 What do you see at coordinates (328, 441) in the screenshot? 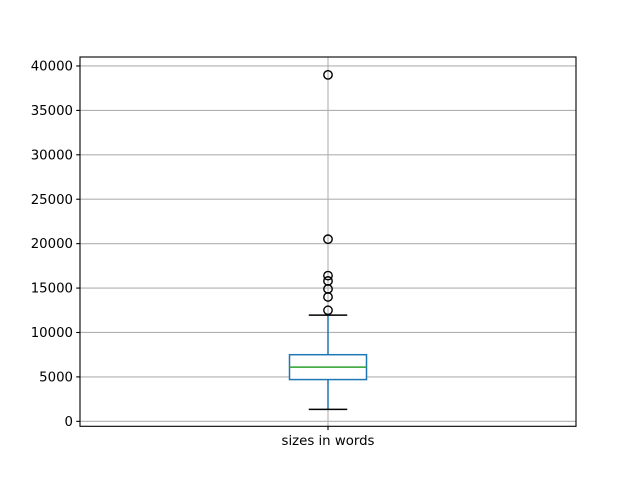
I see `x-tick-label: sizes in words` at bounding box center [328, 441].